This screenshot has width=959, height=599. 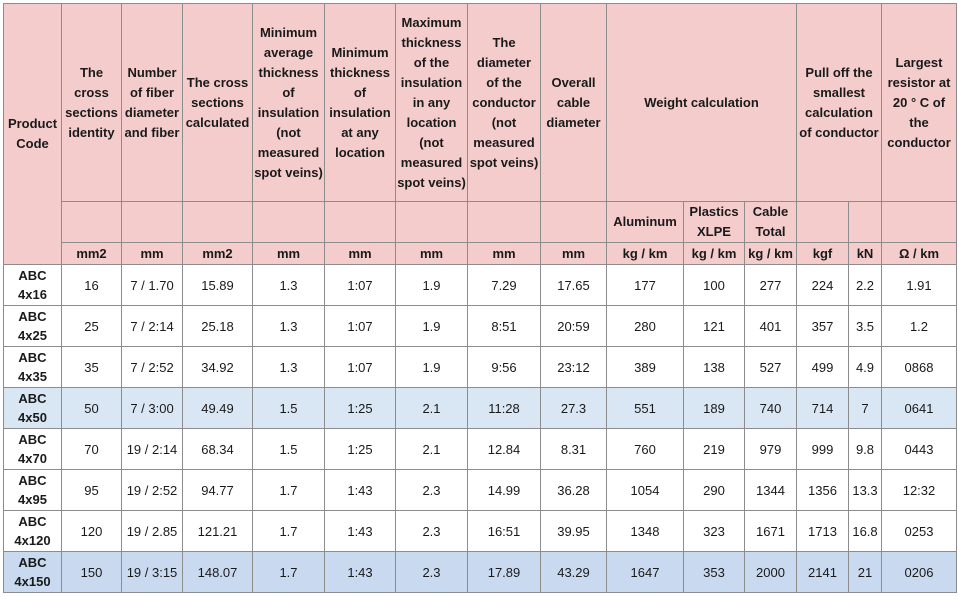 What do you see at coordinates (32, 581) in the screenshot?
I see `product-code-size: 4x150` at bounding box center [32, 581].